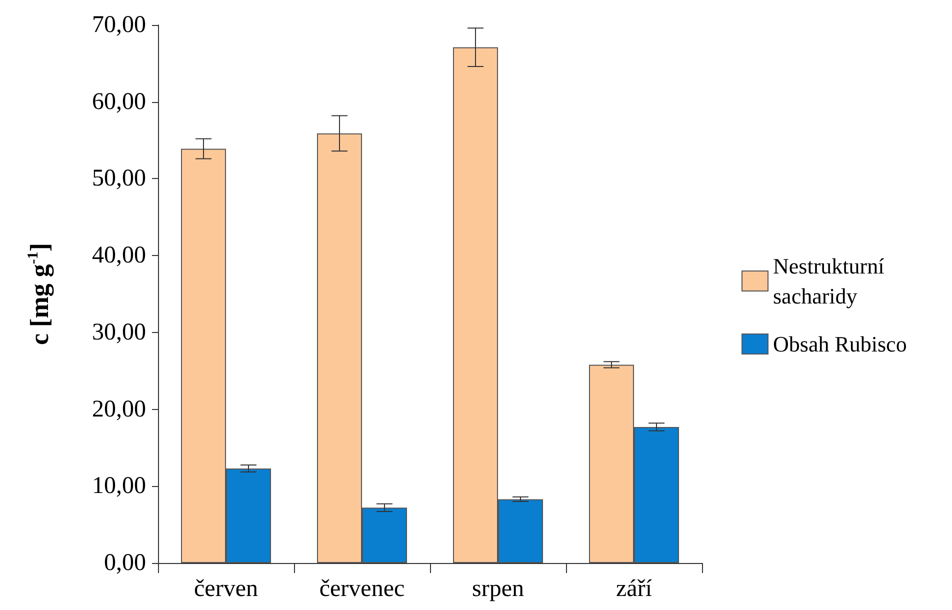 The image size is (952, 610). Describe the element at coordinates (125, 563) in the screenshot. I see `y-tick-label: 0,00` at that location.